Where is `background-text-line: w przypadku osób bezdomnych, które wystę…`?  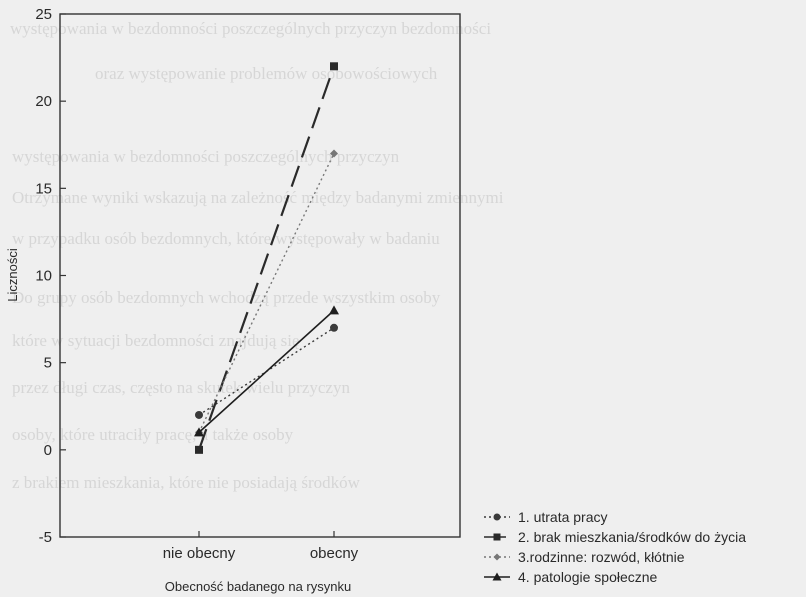 background-text-line: w przypadku osób bezdomnych, które wystę… is located at coordinates (226, 238).